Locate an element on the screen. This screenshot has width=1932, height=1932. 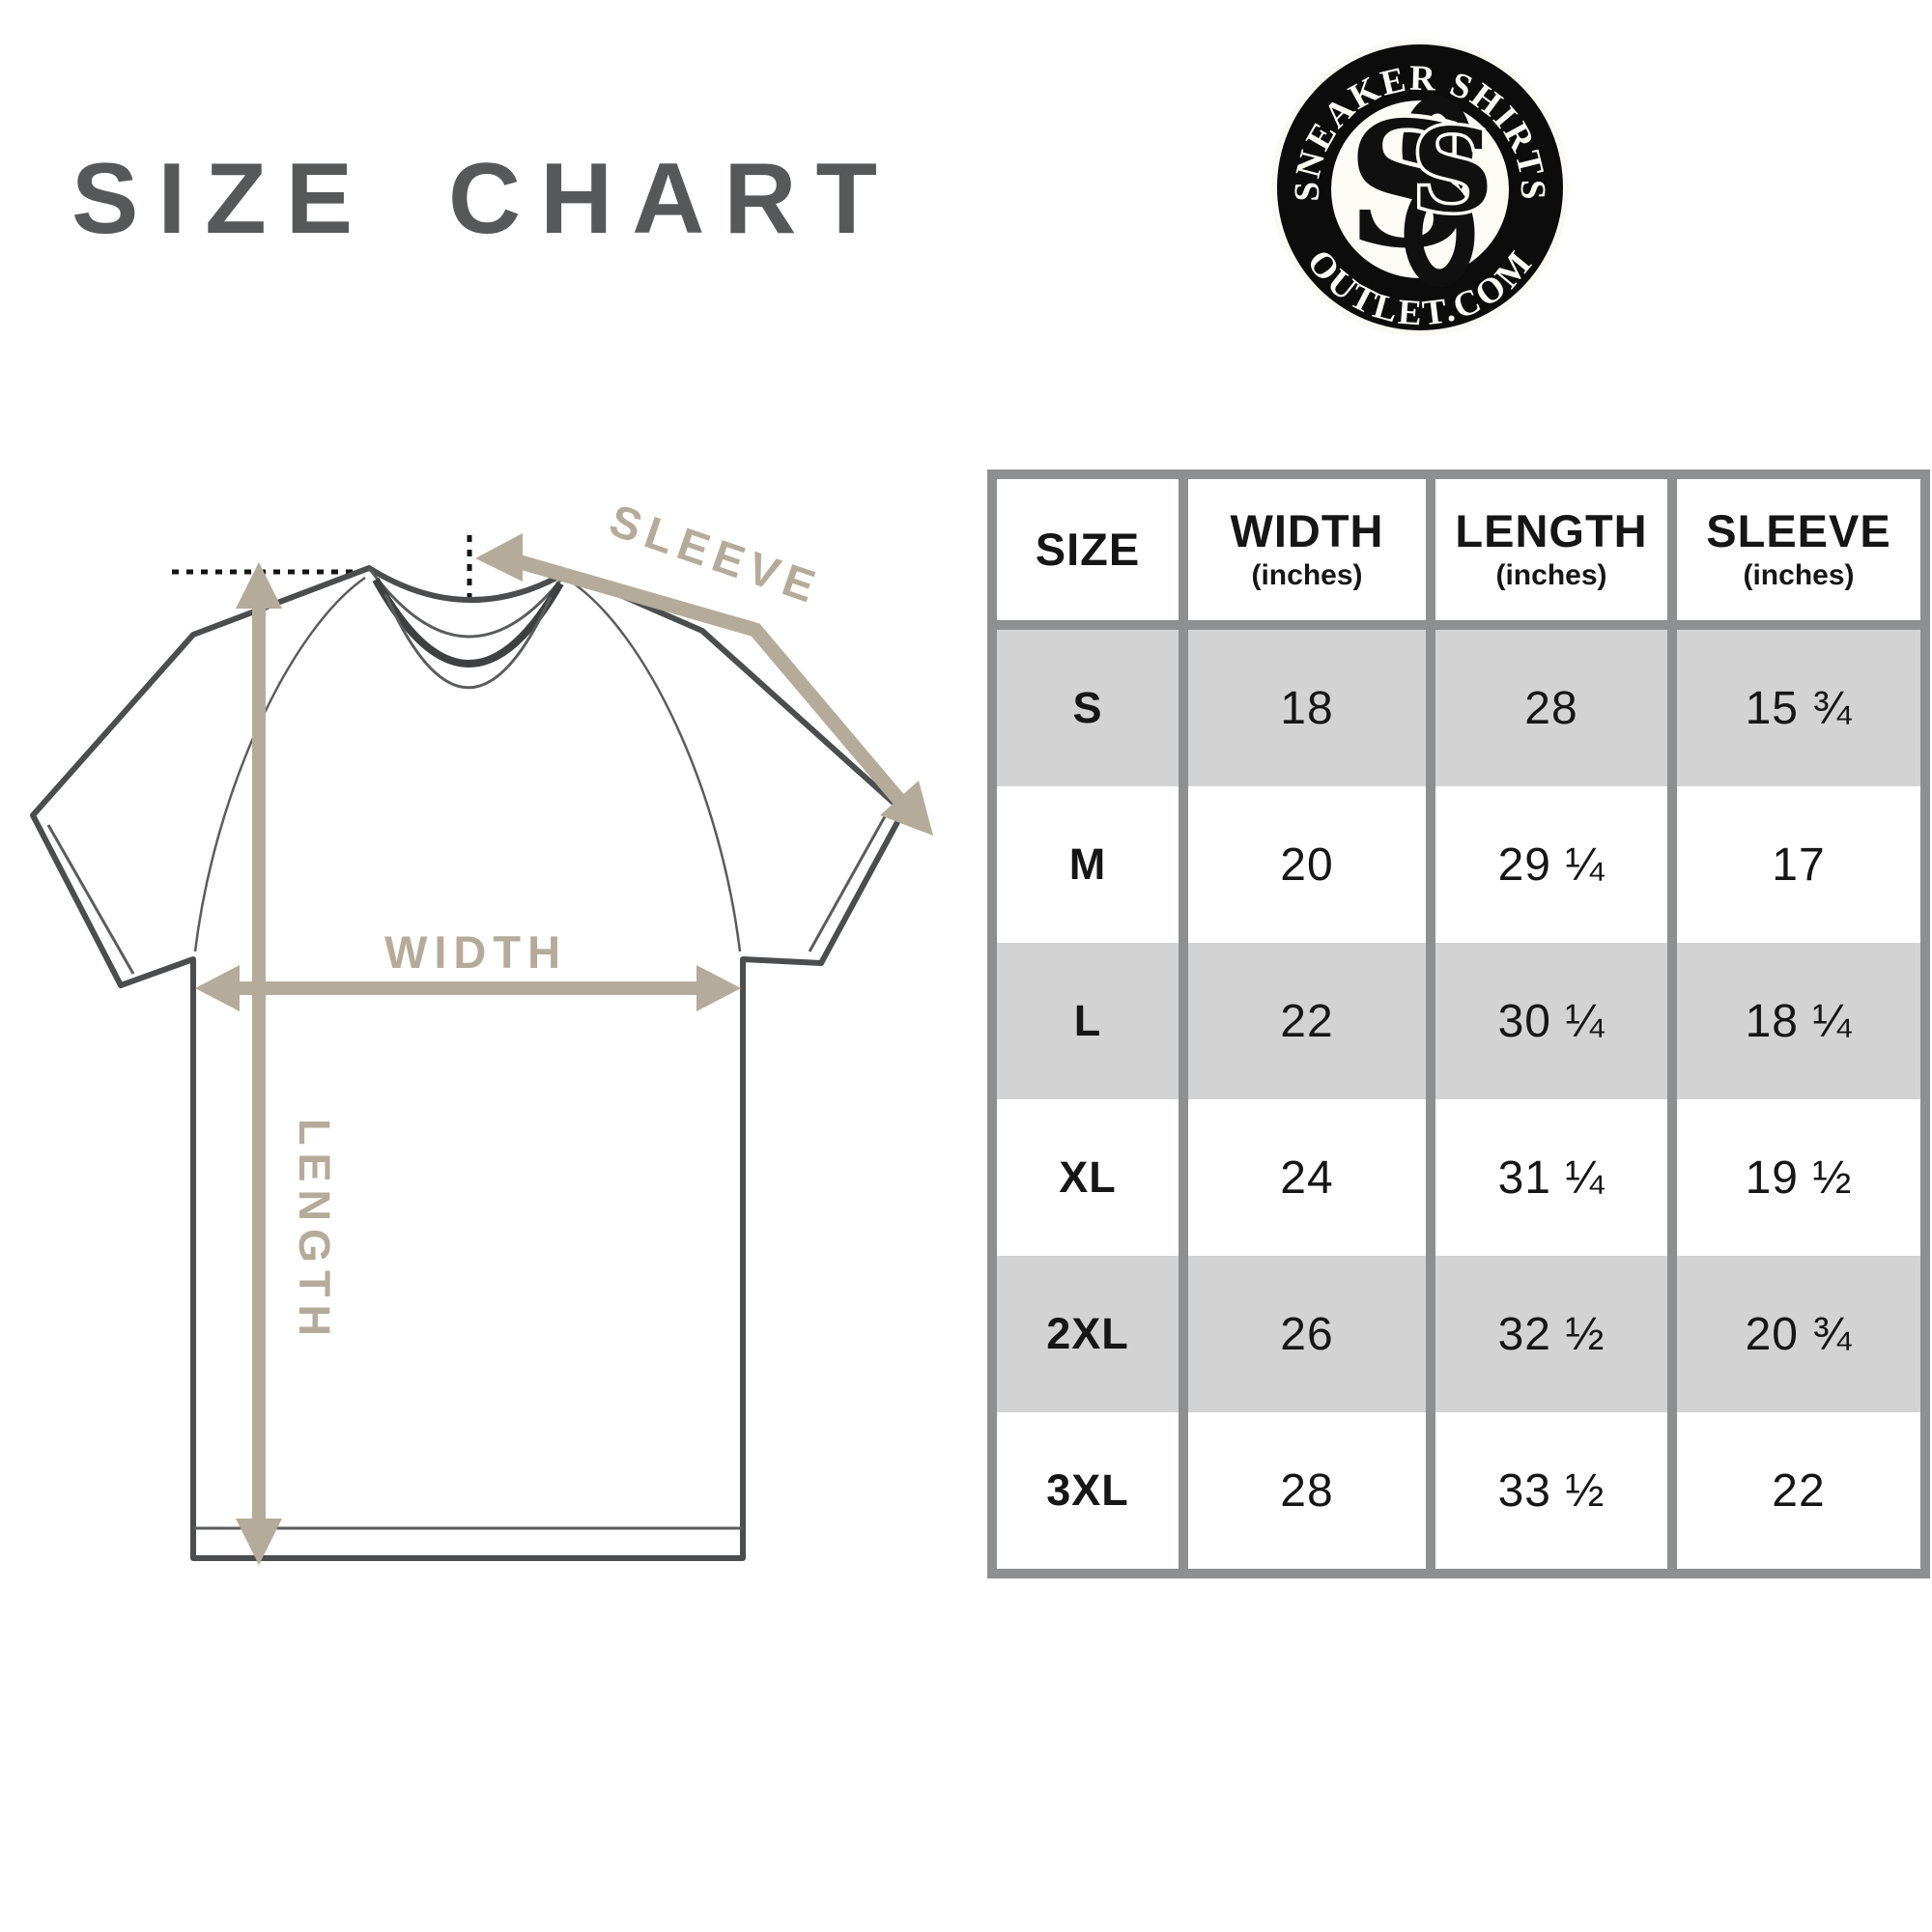
monogram-ring-bottom is located at coordinates (1439, 234).